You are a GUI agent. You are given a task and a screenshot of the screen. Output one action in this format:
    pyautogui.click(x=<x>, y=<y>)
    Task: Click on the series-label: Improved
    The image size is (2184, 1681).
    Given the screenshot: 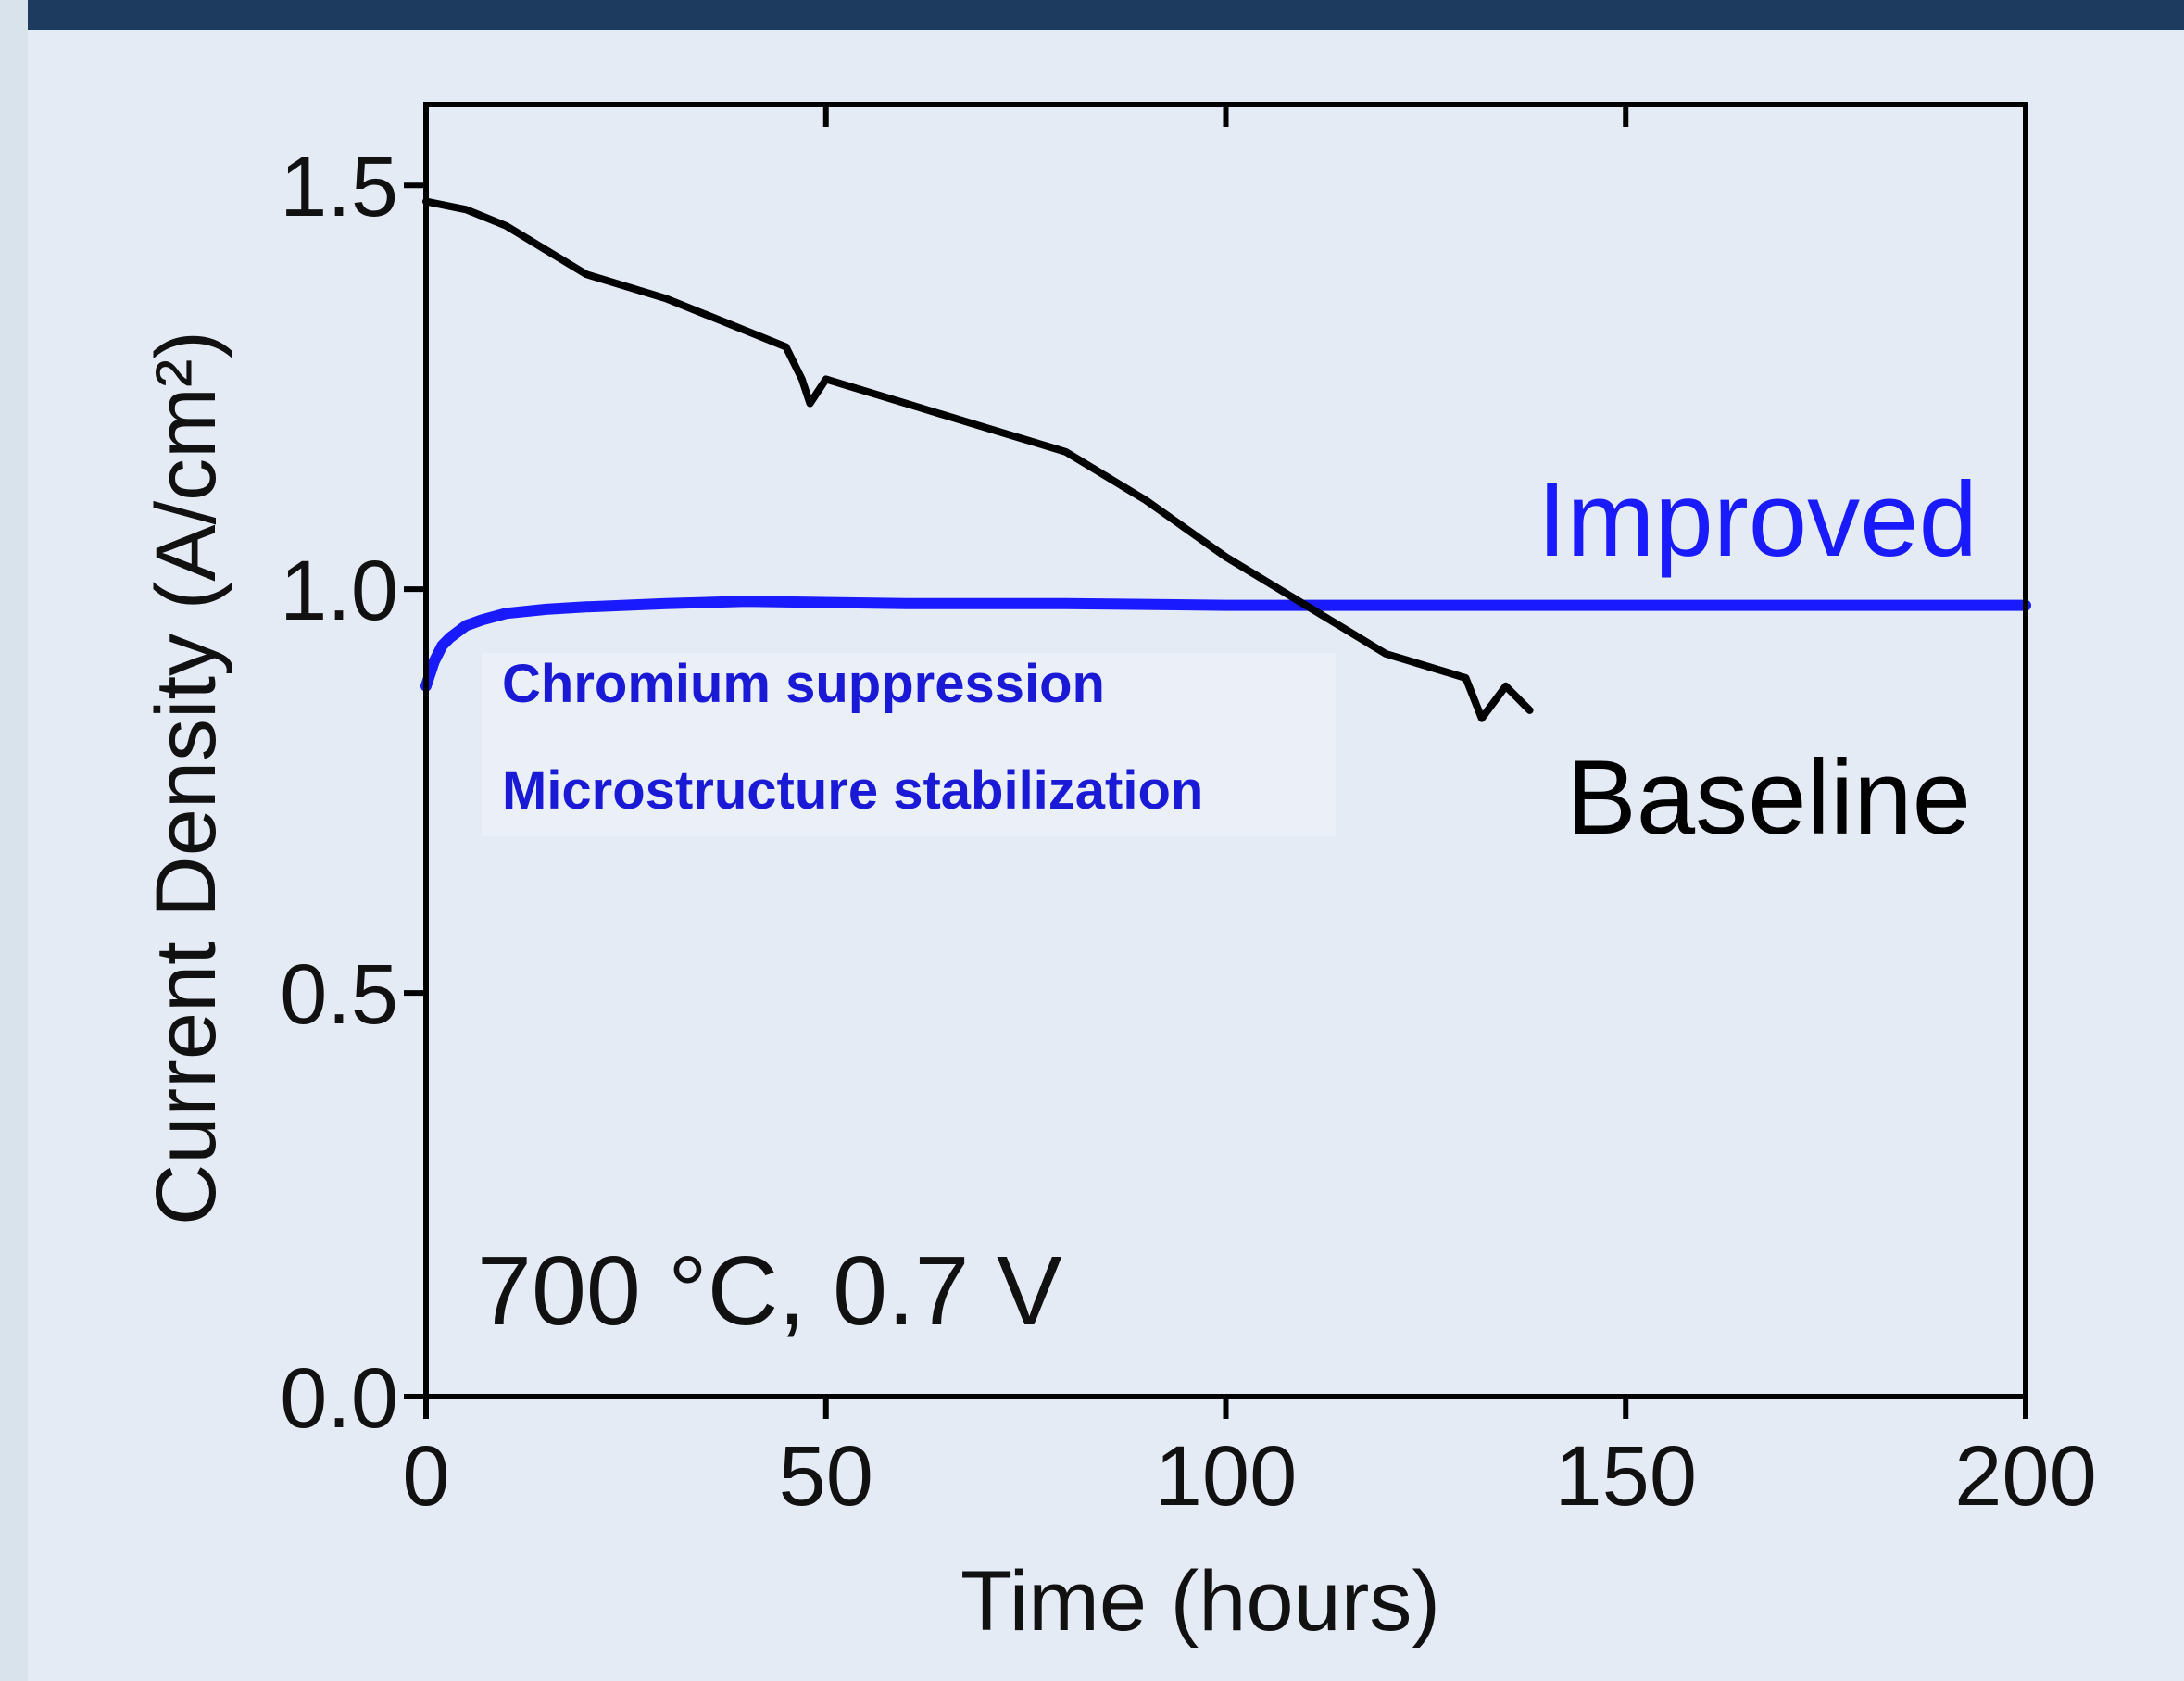 What is the action you would take?
    pyautogui.click(x=1757, y=520)
    